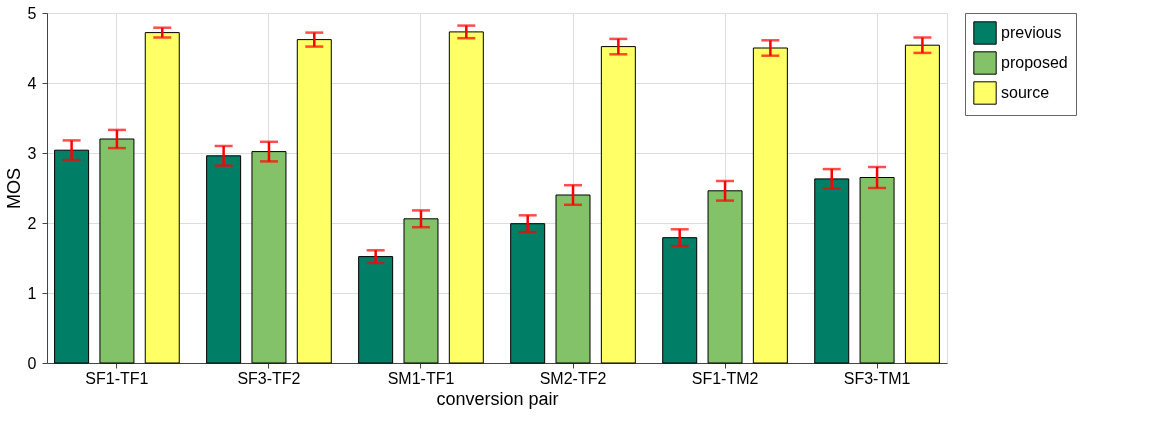  What do you see at coordinates (269, 378) in the screenshot?
I see `x-tick-label: SF3-TF2` at bounding box center [269, 378].